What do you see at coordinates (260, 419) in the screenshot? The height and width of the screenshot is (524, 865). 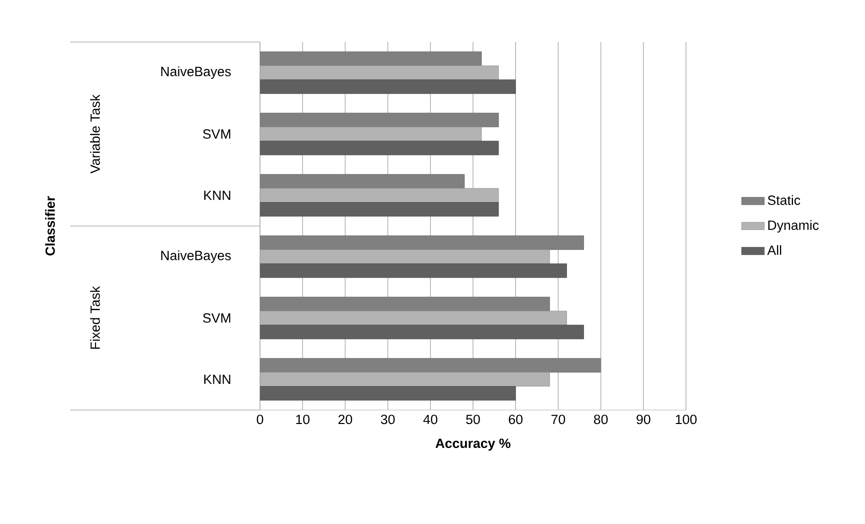 I see `x-tick-label: 0` at bounding box center [260, 419].